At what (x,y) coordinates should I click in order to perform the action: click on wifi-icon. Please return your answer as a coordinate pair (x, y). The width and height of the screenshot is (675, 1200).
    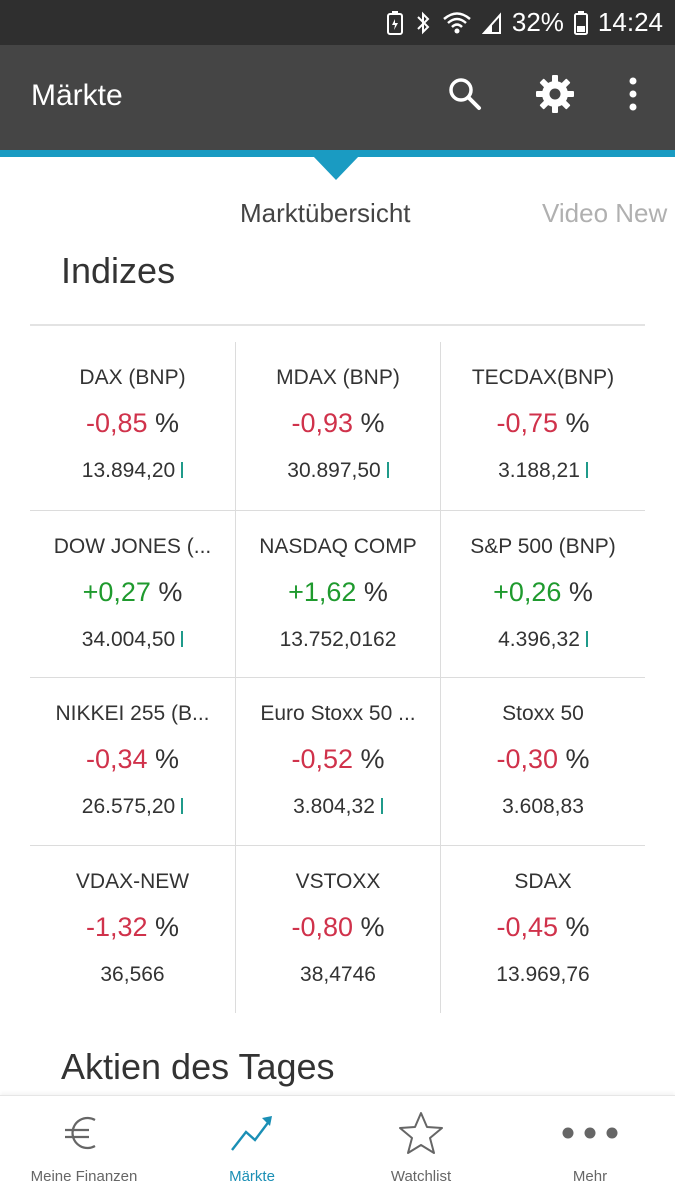
    Looking at the image, I should click on (457, 23).